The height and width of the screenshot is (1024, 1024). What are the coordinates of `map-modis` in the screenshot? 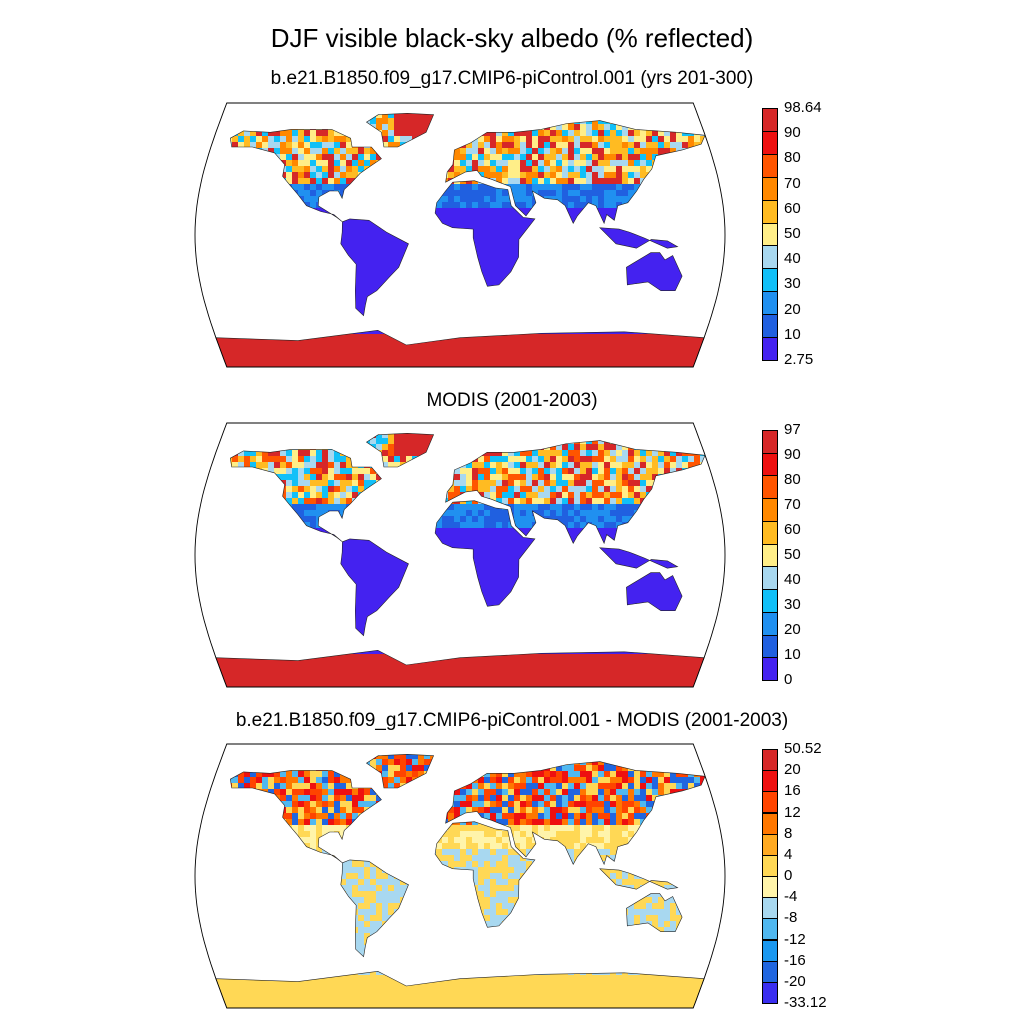 It's located at (460, 555).